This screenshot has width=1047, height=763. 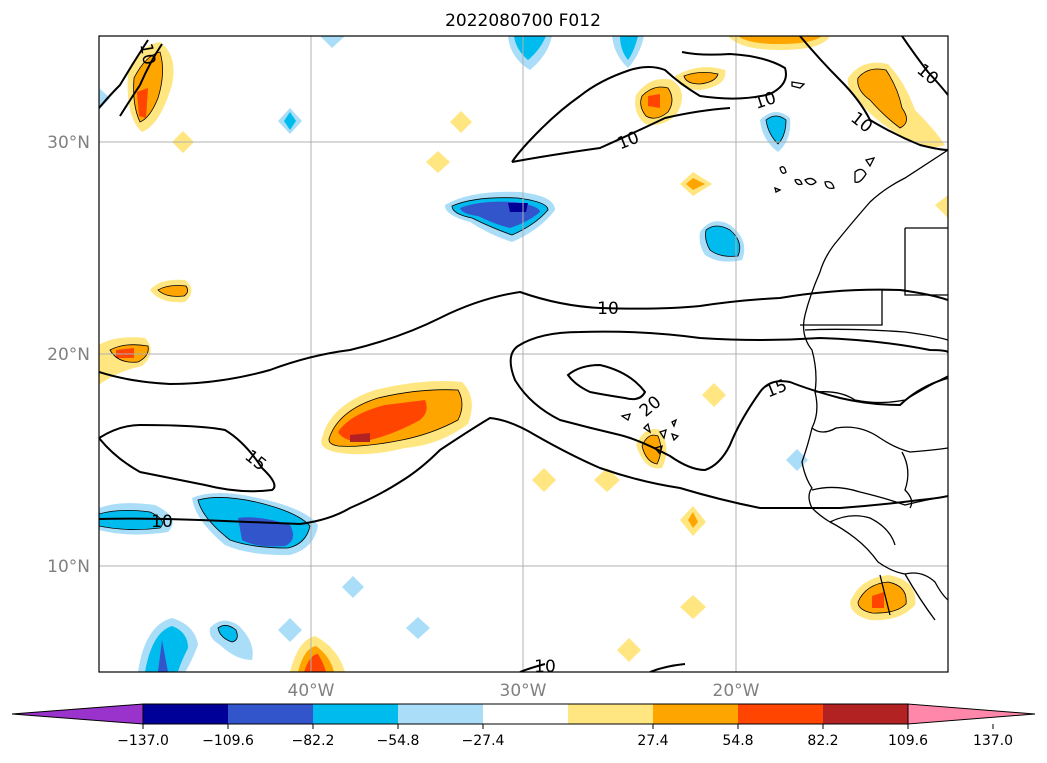 I want to click on colorbar-tick-label: 82.2, so click(x=822, y=741).